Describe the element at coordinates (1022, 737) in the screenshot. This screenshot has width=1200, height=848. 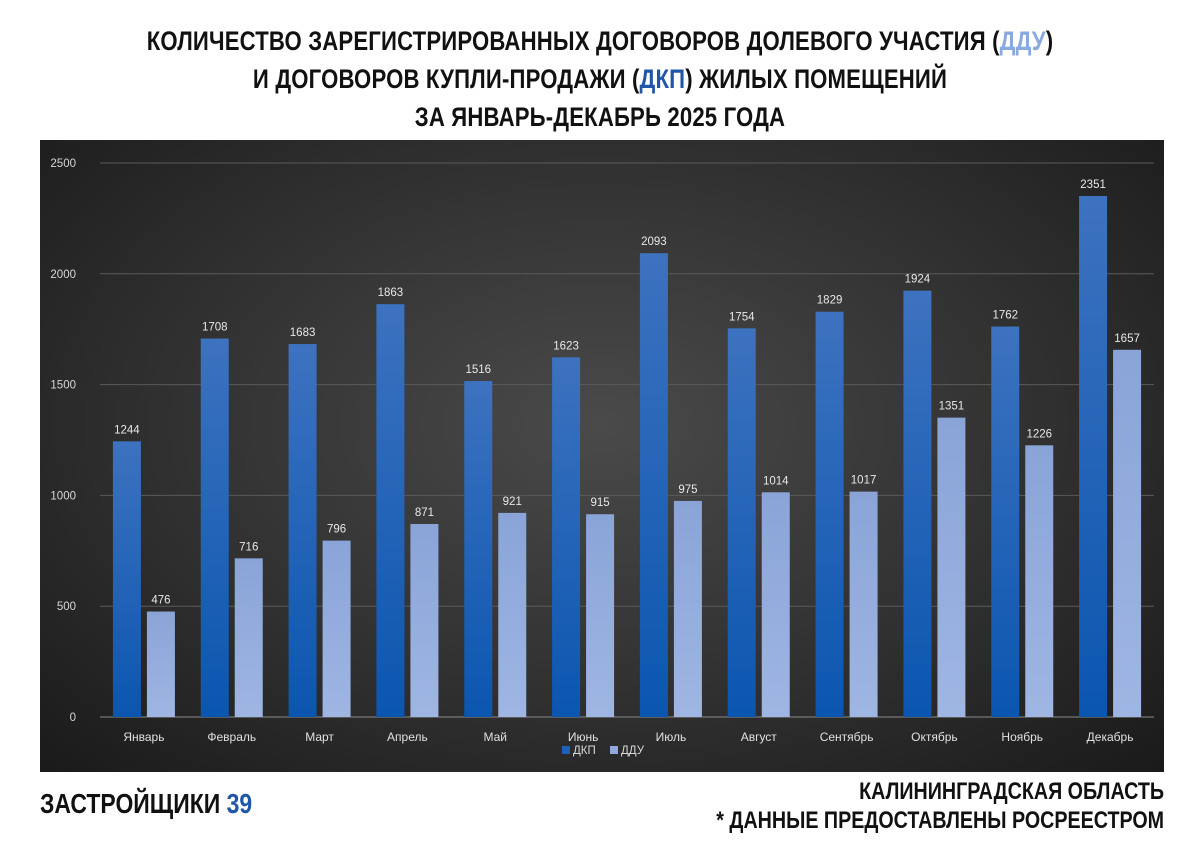
I see `x-tick-label: Ноябрь` at that location.